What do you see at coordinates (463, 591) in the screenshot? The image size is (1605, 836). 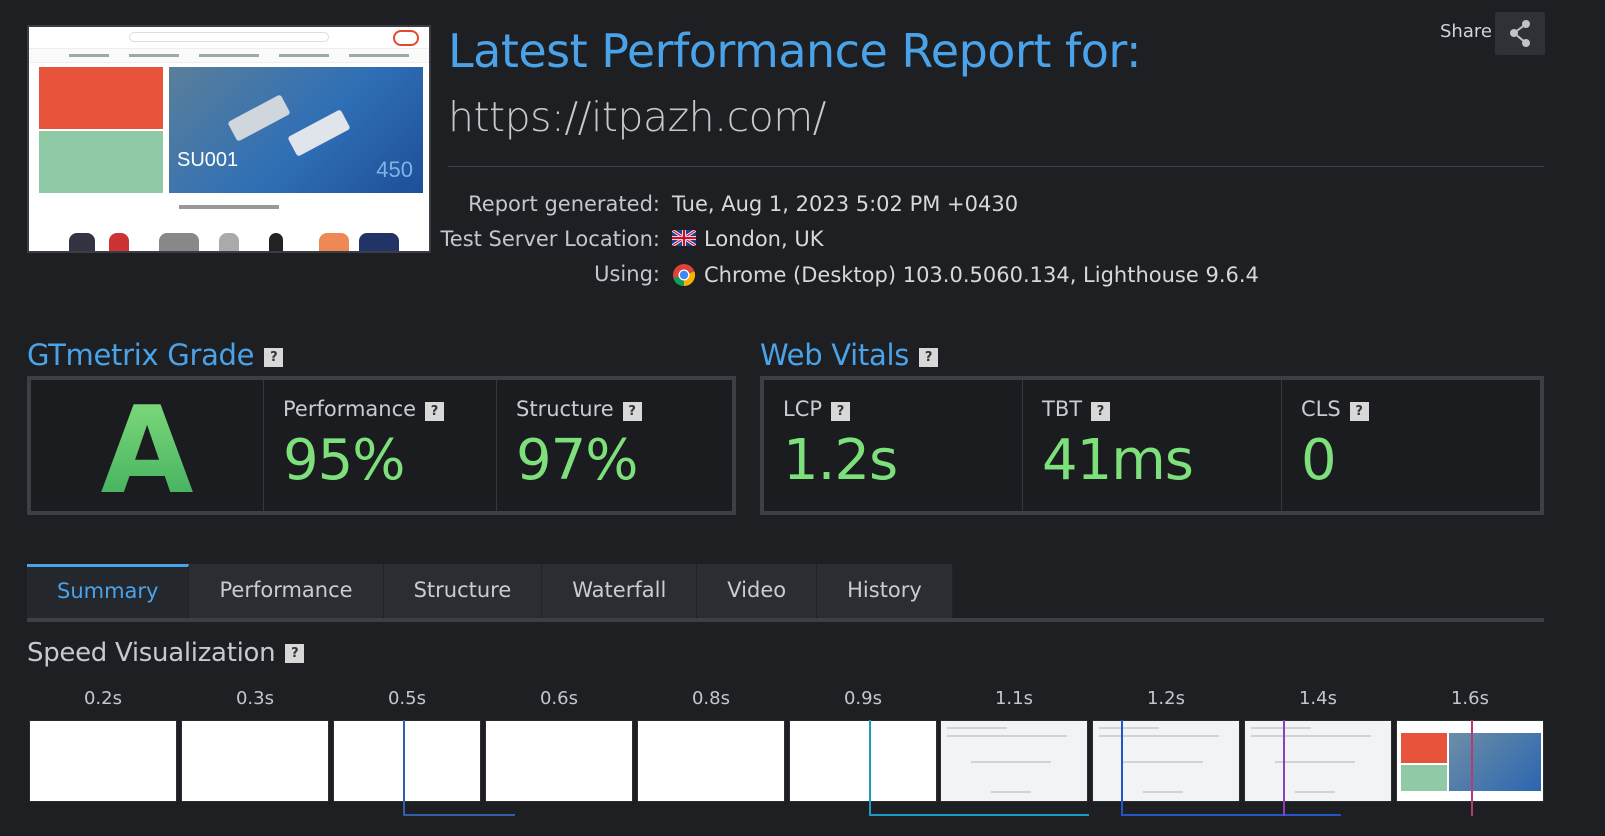 I see `tab-structure: Structure` at bounding box center [463, 591].